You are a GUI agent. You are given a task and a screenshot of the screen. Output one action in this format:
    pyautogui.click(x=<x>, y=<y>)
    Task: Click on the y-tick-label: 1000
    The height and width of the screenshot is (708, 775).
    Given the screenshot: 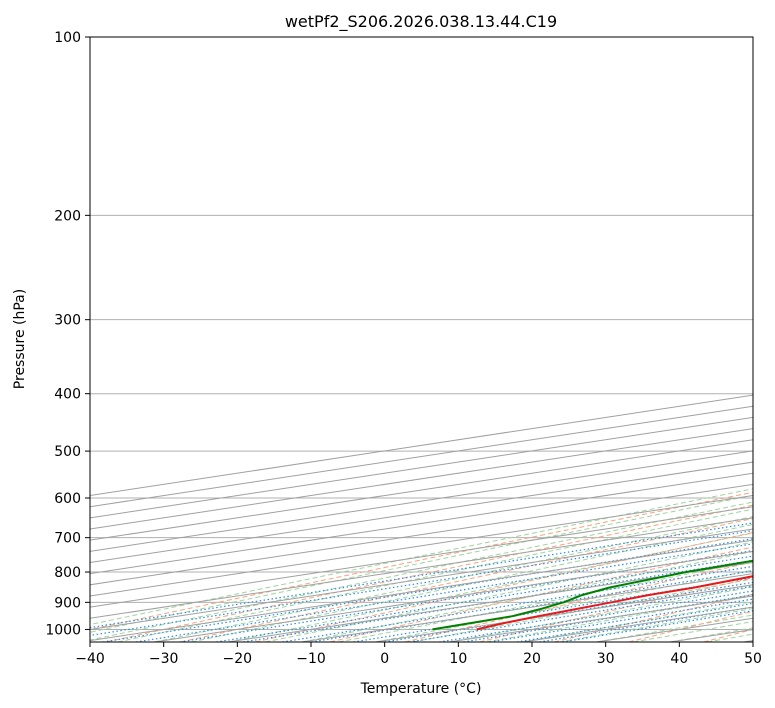 What is the action you would take?
    pyautogui.click(x=63, y=630)
    